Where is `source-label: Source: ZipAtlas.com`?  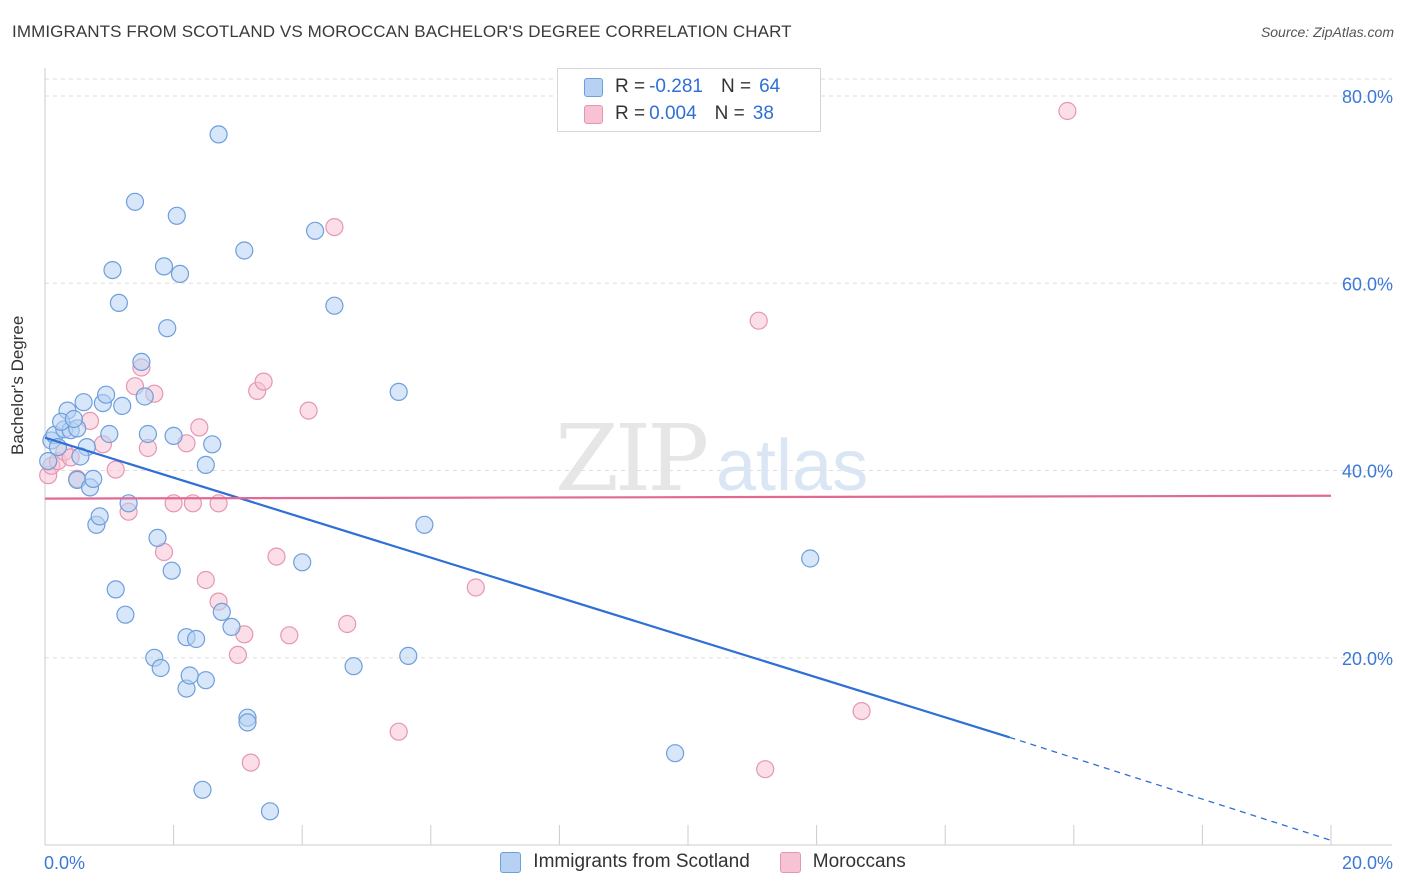 source-label: Source: ZipAtlas.com is located at coordinates (1327, 32).